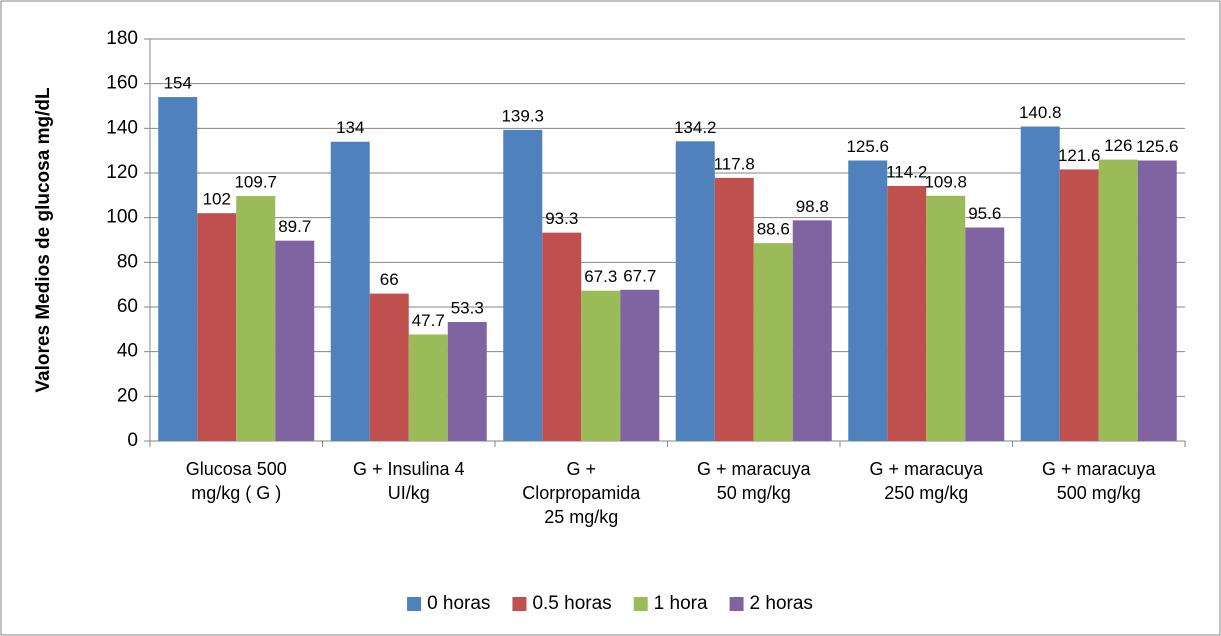 This screenshot has height=636, width=1221. I want to click on data-label: 95.6, so click(984, 213).